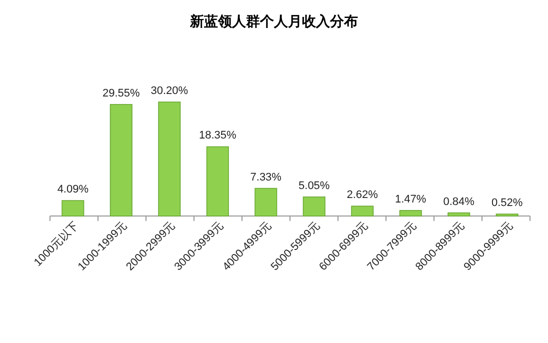 The image size is (548, 343). I want to click on data-label: 29.55%, so click(121, 93).